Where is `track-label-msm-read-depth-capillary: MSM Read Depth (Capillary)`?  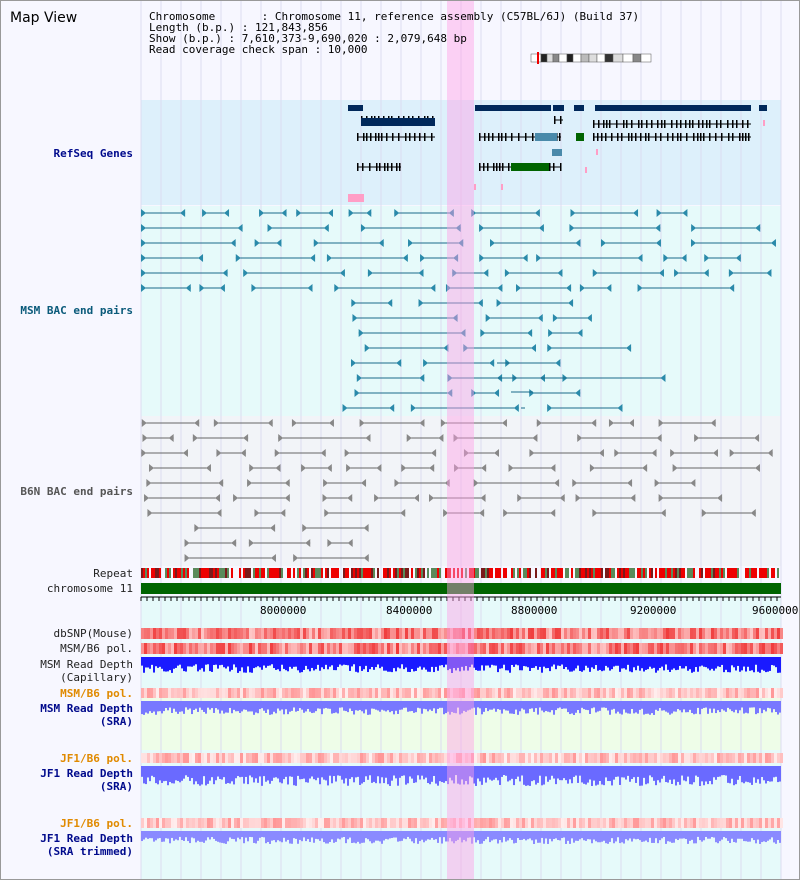 track-label-msm-read-depth-capillary: MSM Read Depth (Capillary) is located at coordinates (86, 671).